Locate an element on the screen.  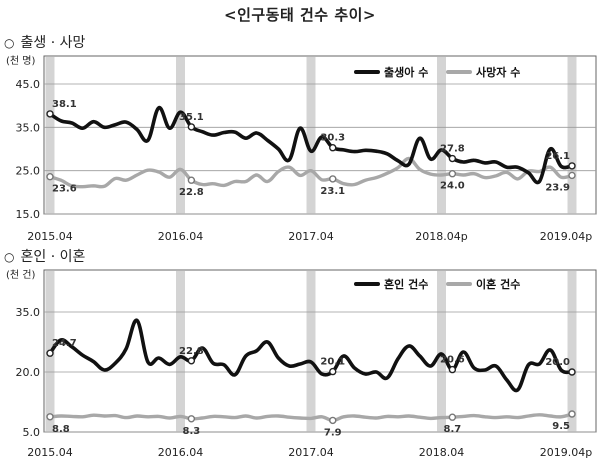
data-label: 30.3 is located at coordinates (332, 138).